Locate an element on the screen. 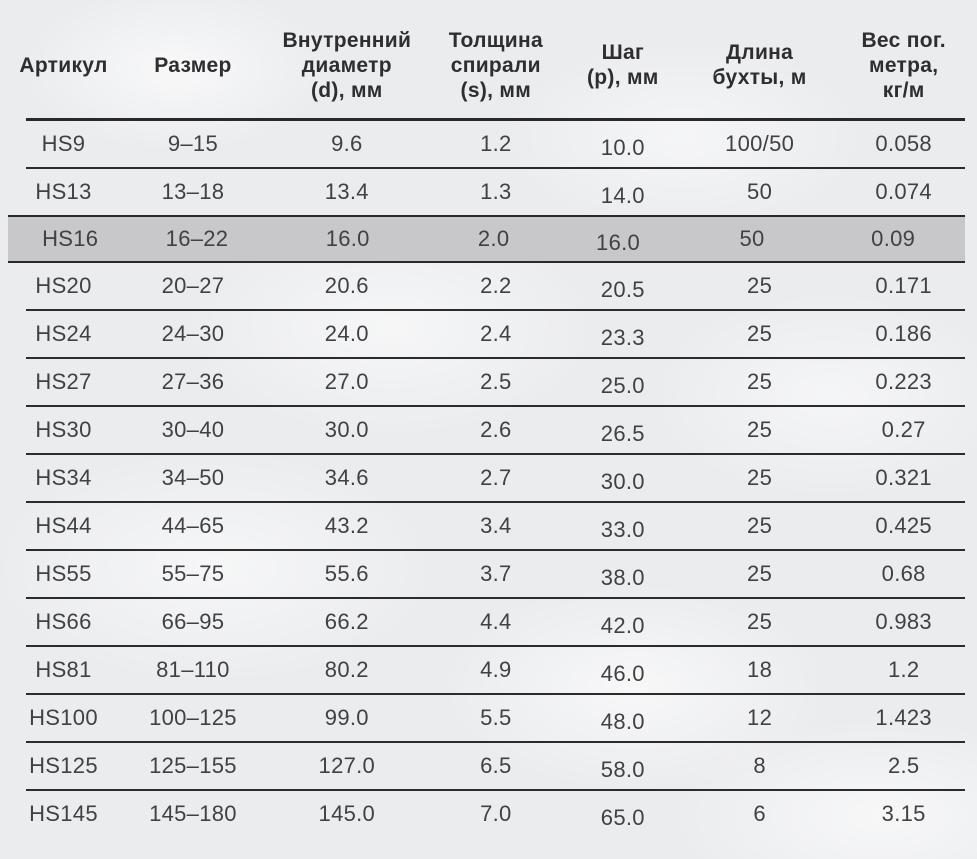 Image resolution: width=977 pixels, height=859 pixels. header-divider is located at coordinates (495, 119).